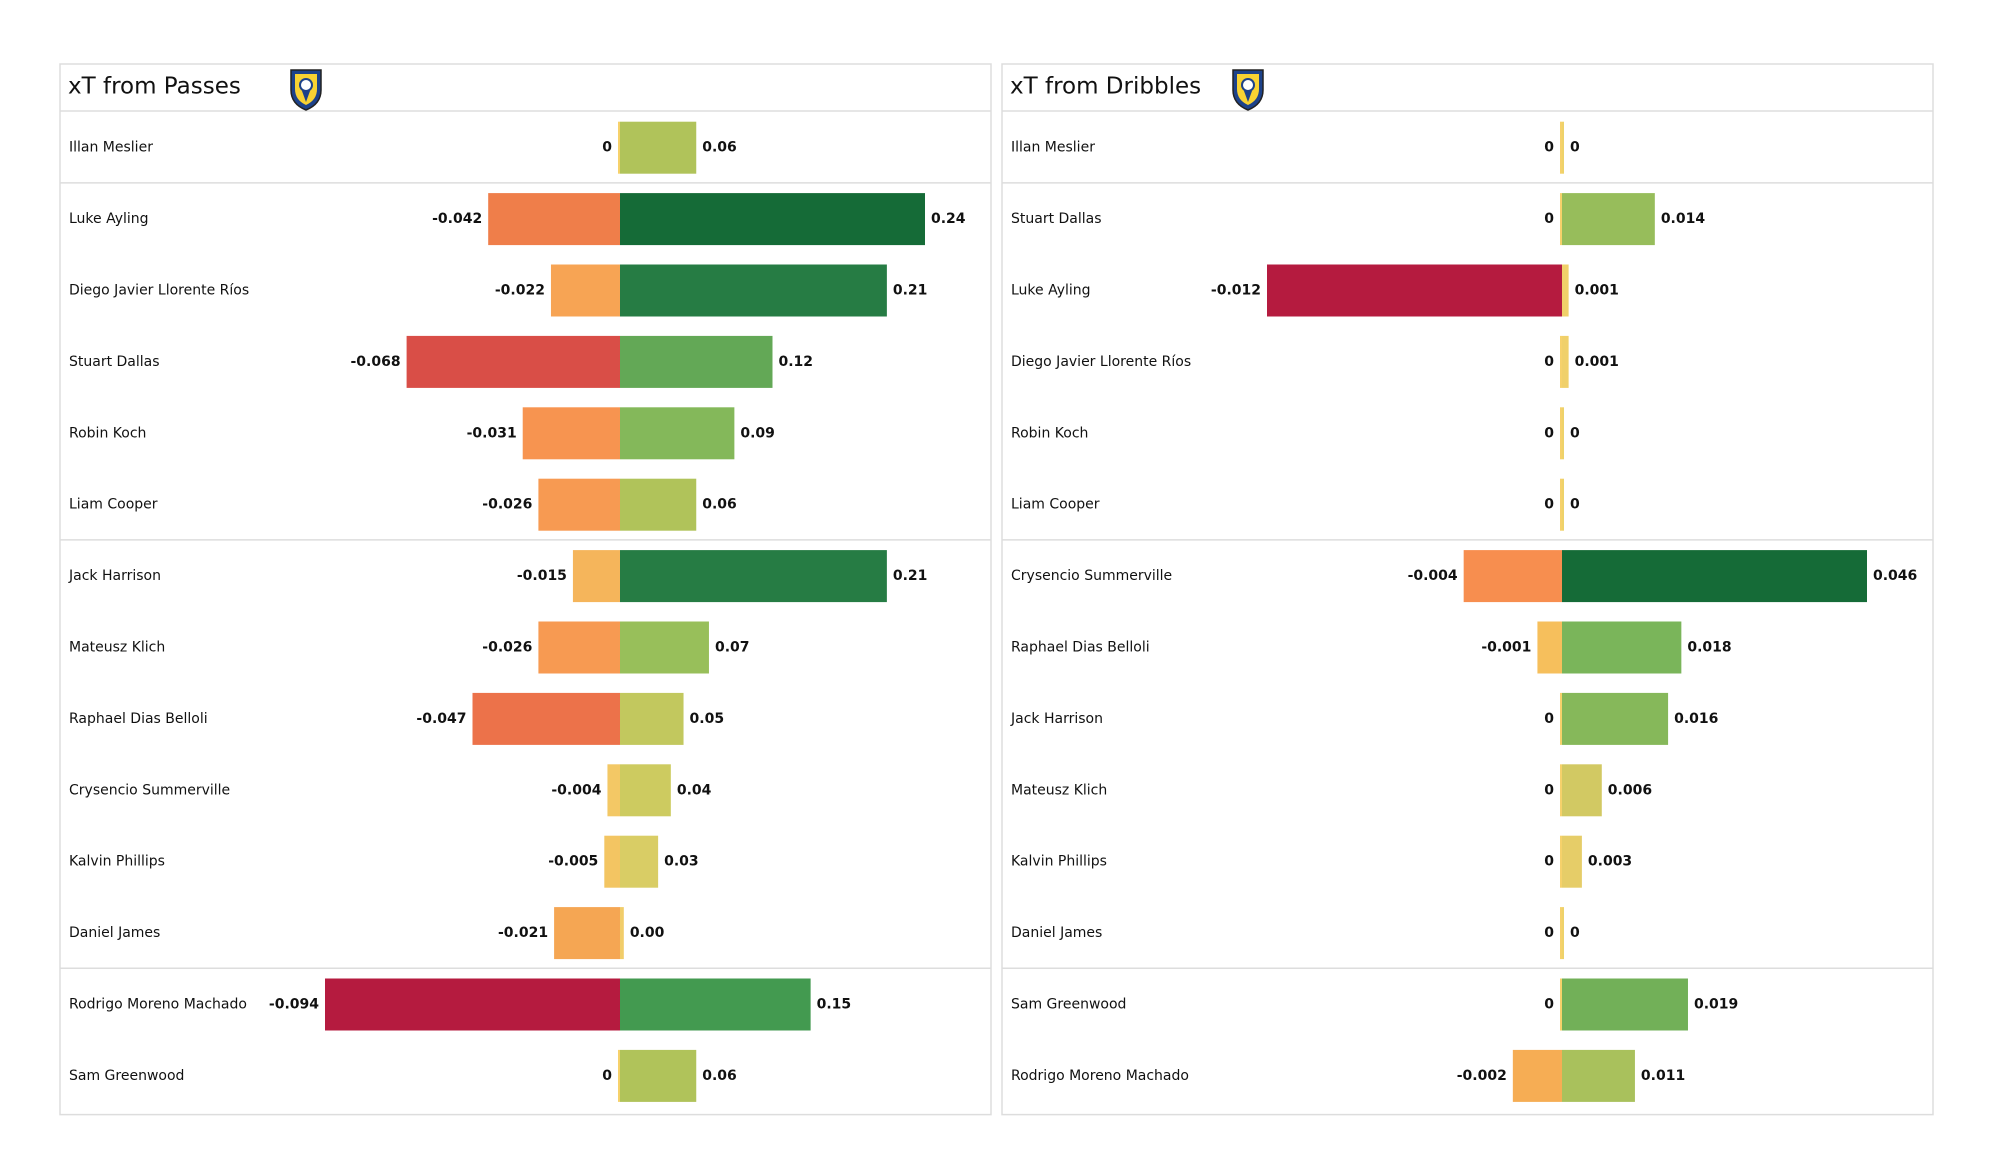 This screenshot has height=1175, width=2000. Describe the element at coordinates (1663, 1076) in the screenshot. I see `value-label: 0.011` at that location.